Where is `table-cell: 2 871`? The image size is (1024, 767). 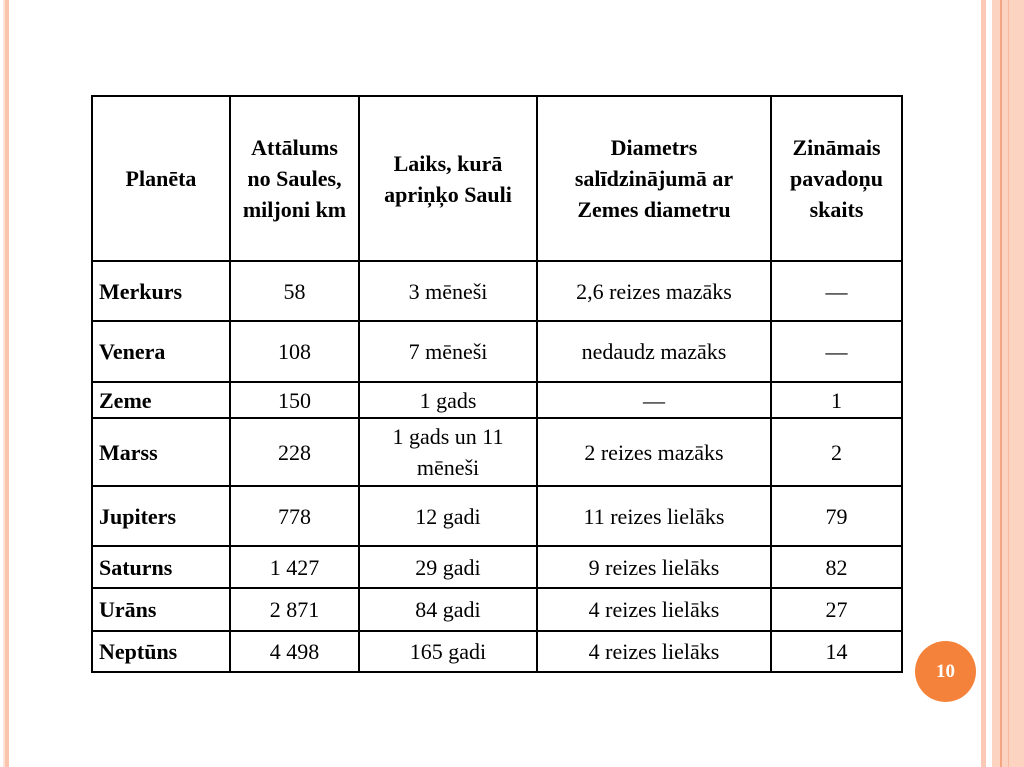 table-cell: 2 871 is located at coordinates (294, 609).